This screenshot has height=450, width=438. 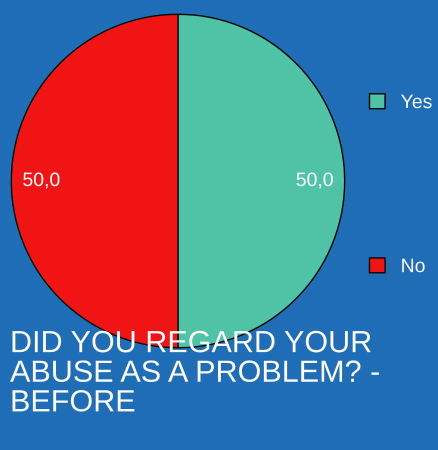 I want to click on legend-label: Yes, so click(x=416, y=101).